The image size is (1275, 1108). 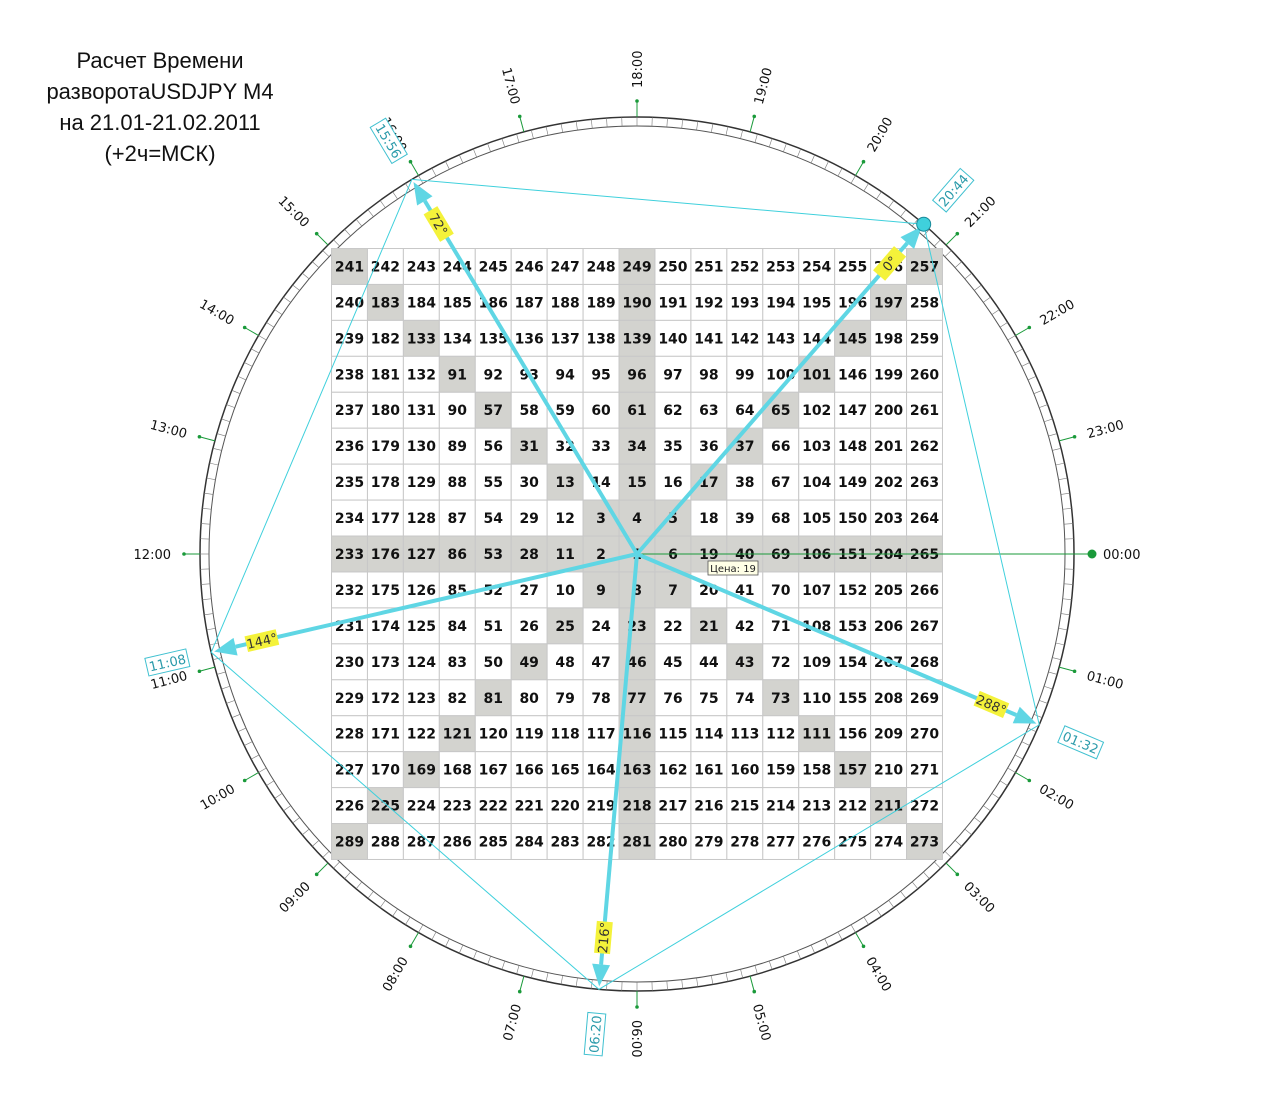 I want to click on cell-number: 116, so click(x=636, y=735).